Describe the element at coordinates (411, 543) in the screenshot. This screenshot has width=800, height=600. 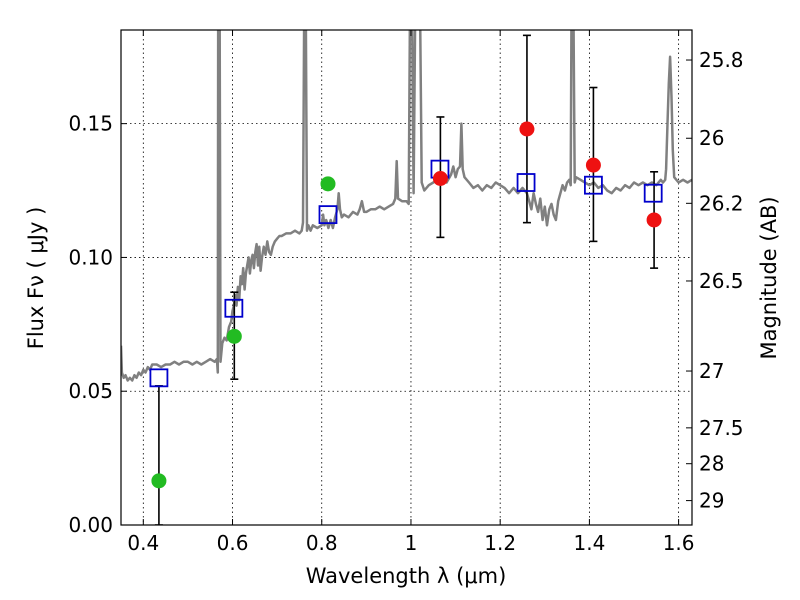
I see `x-tick-label: 1` at that location.